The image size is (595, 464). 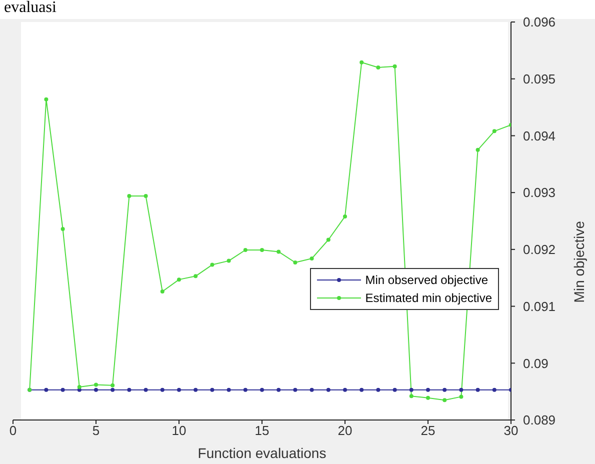 I want to click on y-tick-label: 0.089, so click(x=539, y=420).